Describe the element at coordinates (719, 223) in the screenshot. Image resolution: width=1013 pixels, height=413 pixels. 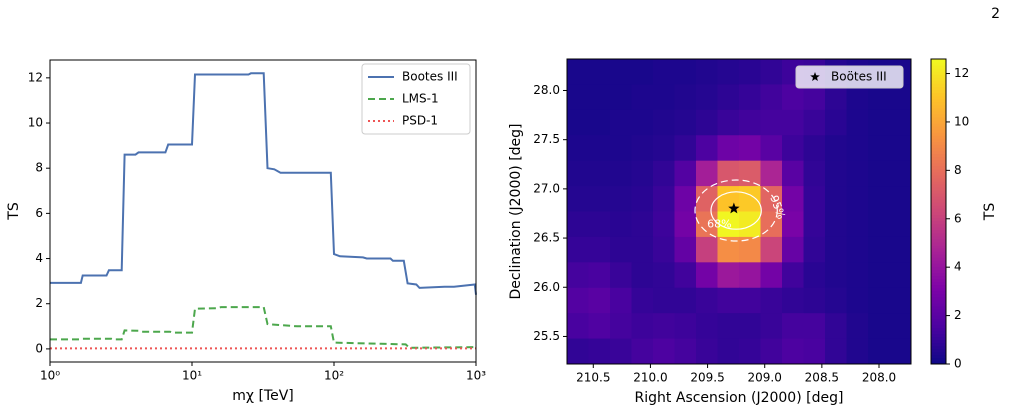
I see `contour-label: 68%` at that location.